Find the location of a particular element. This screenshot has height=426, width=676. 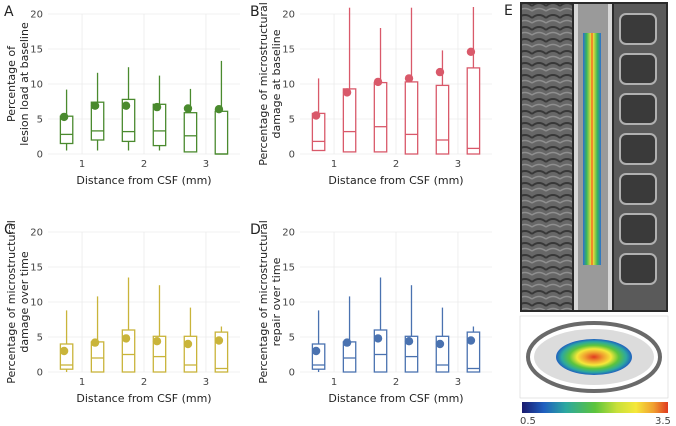

colorbar-min-label: 0.5 is located at coordinates (528, 421).